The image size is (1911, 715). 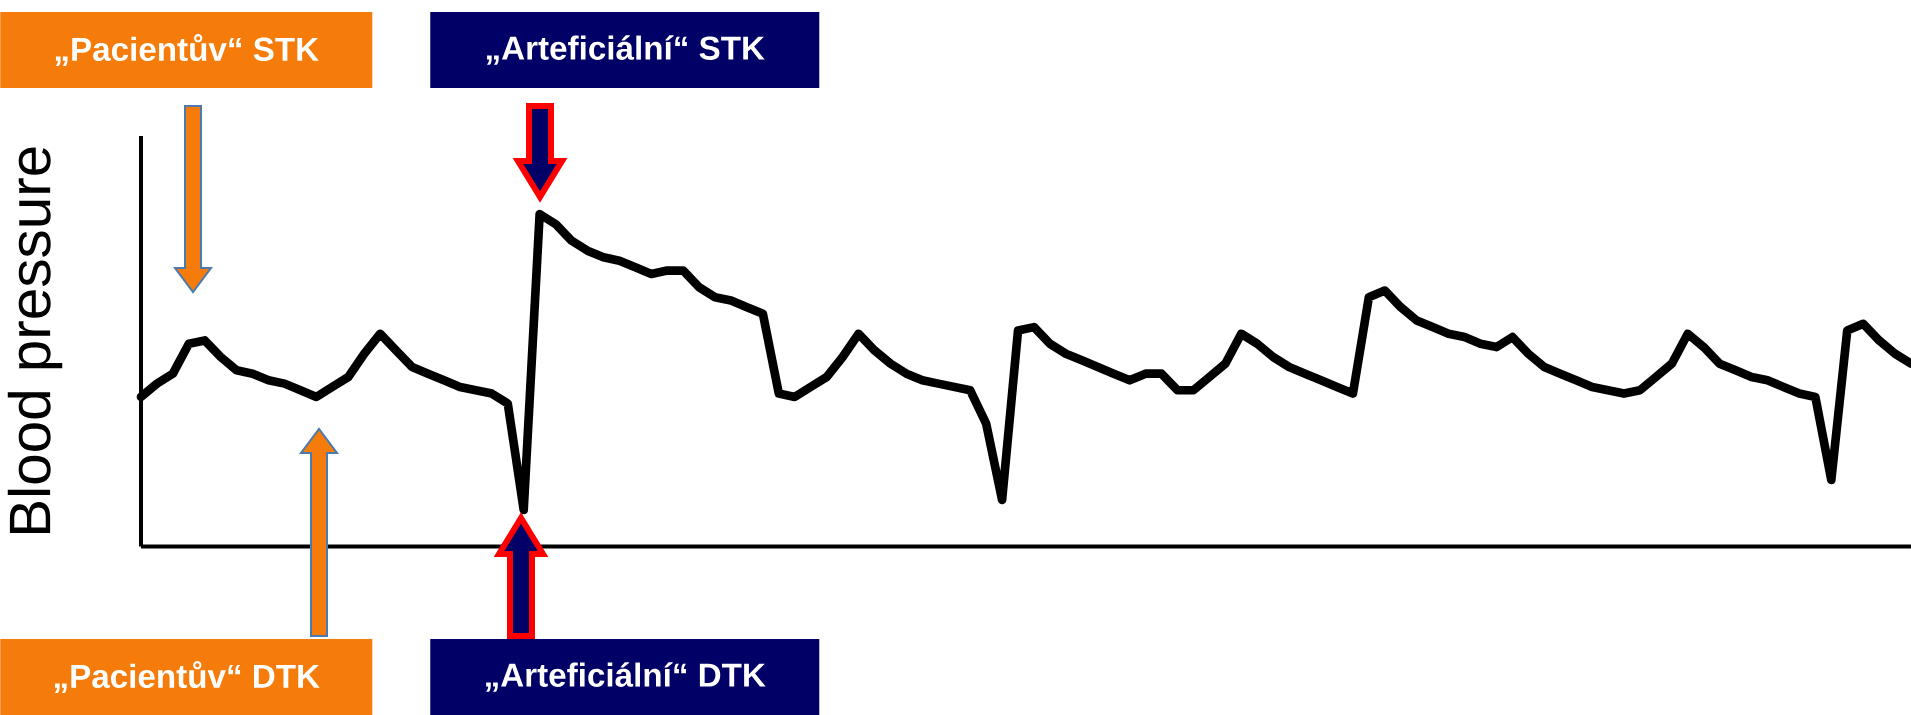 I want to click on text: „Arteficiální“ DTK, so click(x=626, y=677).